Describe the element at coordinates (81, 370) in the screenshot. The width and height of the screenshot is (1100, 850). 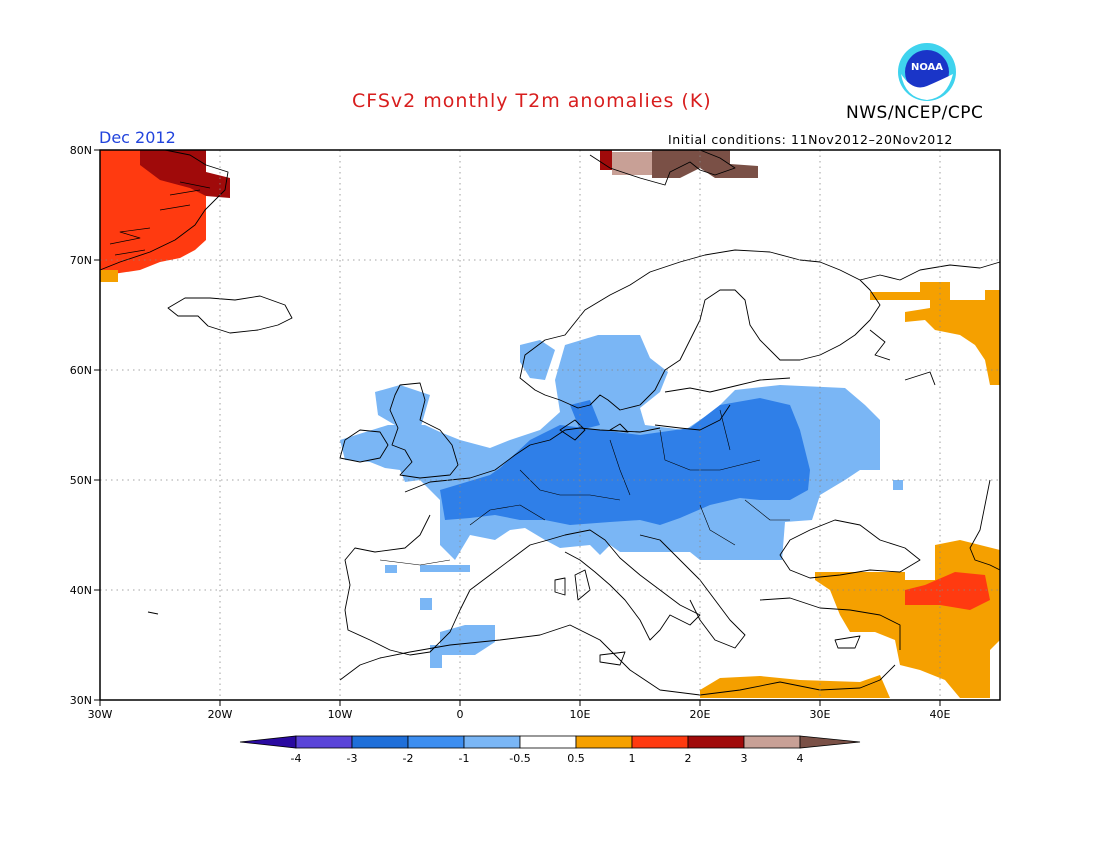
I see `lat-label: 60N` at that location.